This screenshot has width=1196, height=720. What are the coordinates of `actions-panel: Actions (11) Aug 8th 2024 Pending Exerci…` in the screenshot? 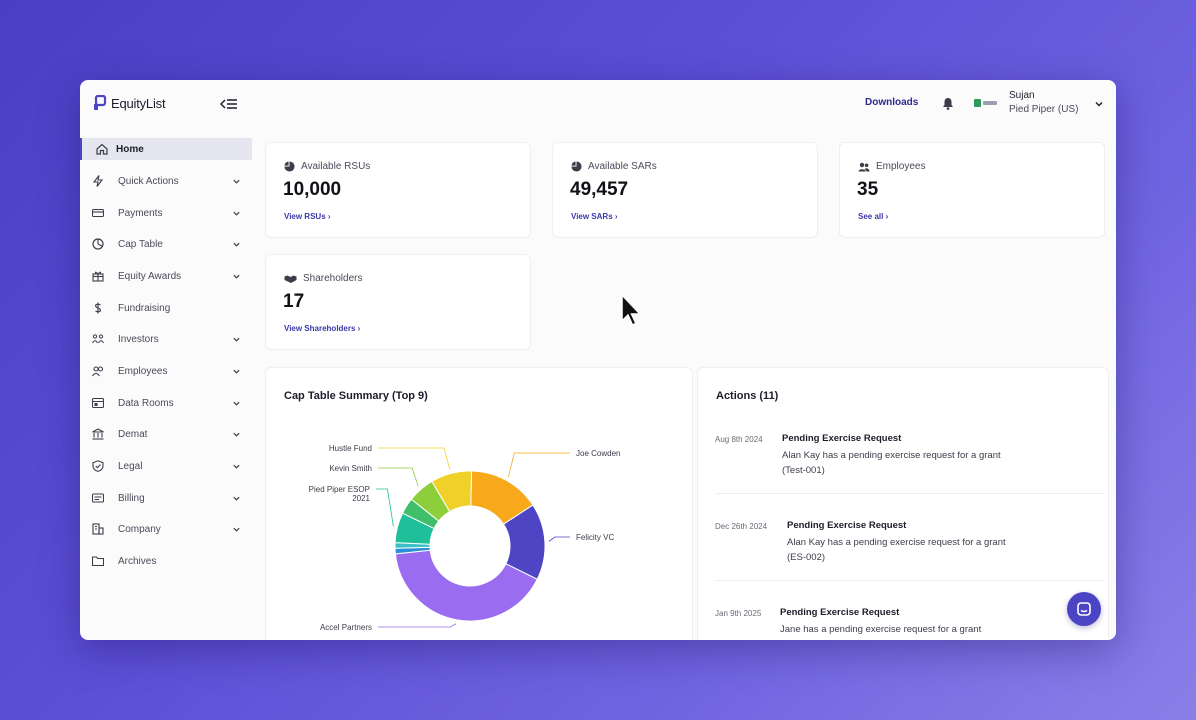 It's located at (903, 503).